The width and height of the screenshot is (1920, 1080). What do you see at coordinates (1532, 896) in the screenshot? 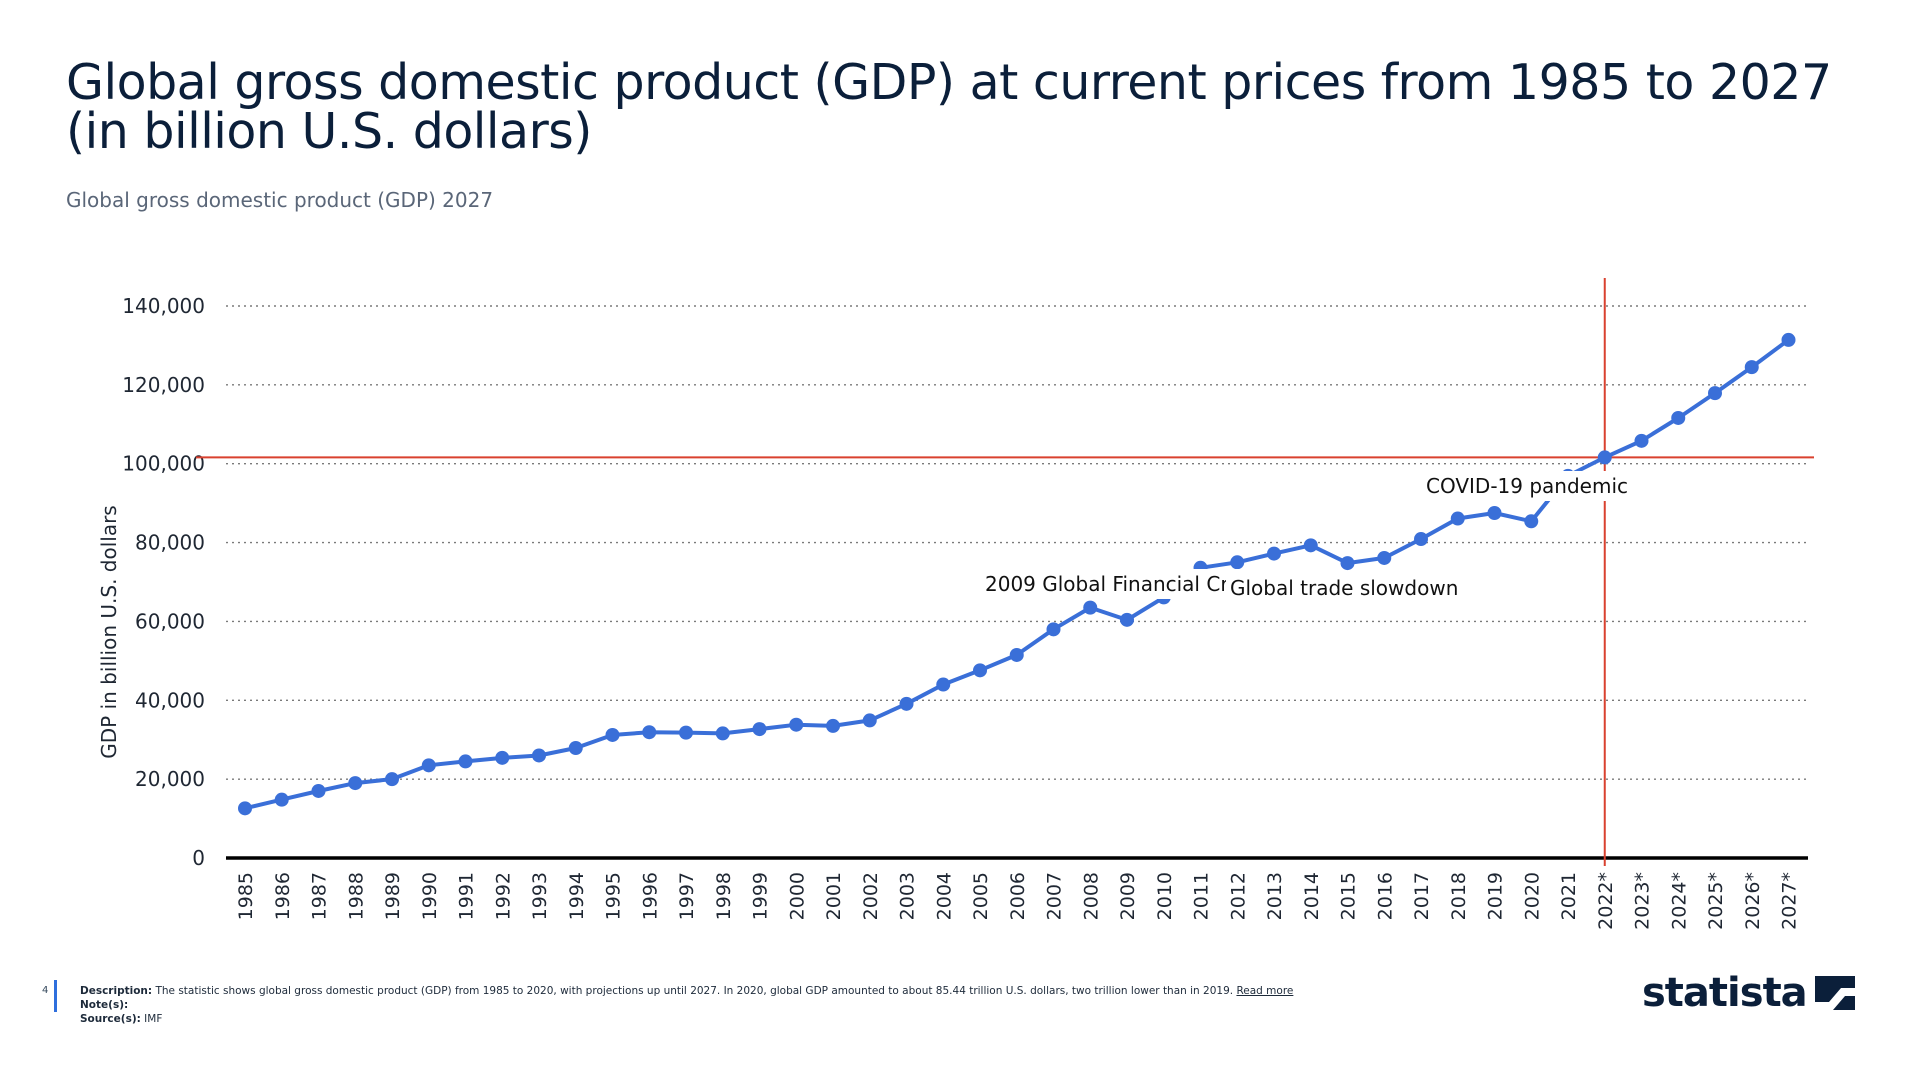
I see `x-tick-label: 2020` at bounding box center [1532, 896].